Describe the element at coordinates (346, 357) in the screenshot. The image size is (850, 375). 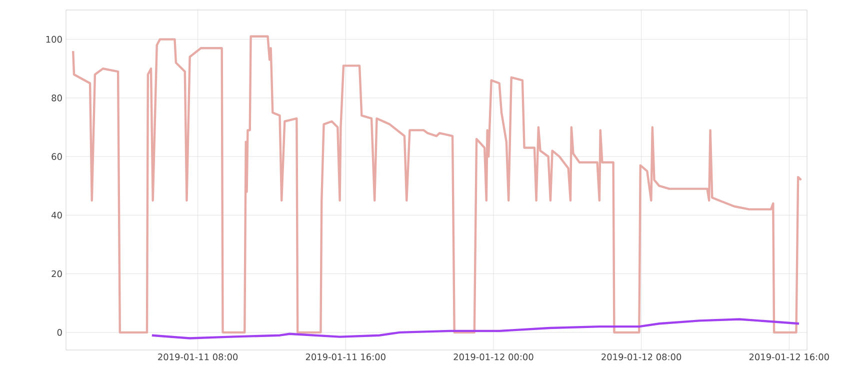
I see `x-tick-label: 2019-01-11 16:00` at that location.